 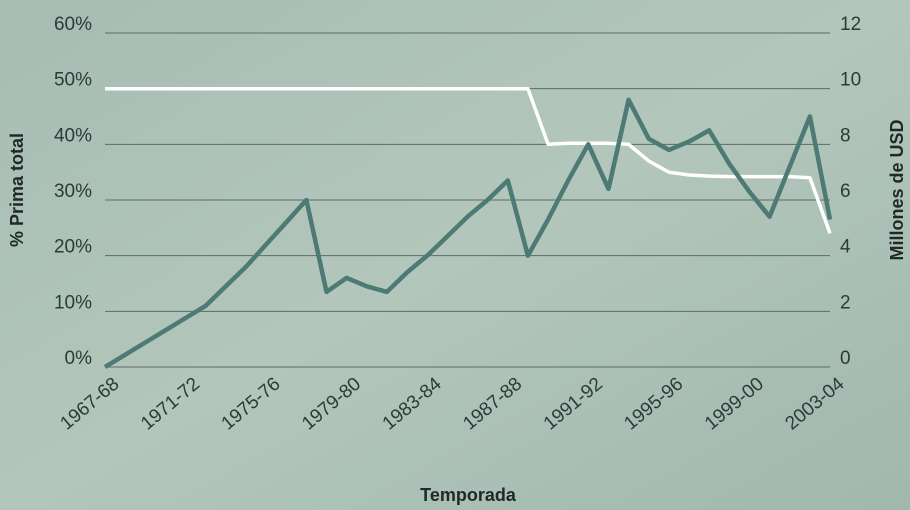 I want to click on y-tick-label: 60%, so click(x=73, y=24).